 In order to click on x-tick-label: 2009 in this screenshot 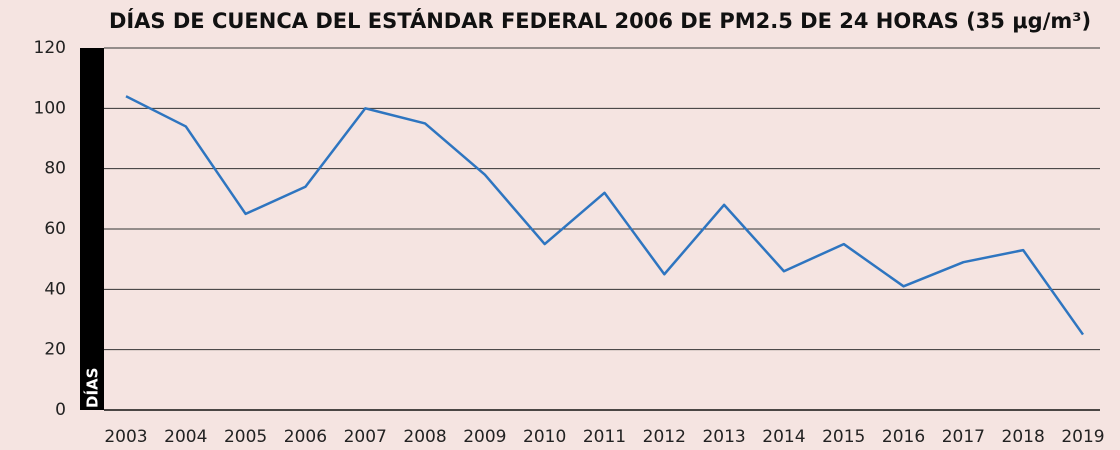, I will do `click(484, 437)`.